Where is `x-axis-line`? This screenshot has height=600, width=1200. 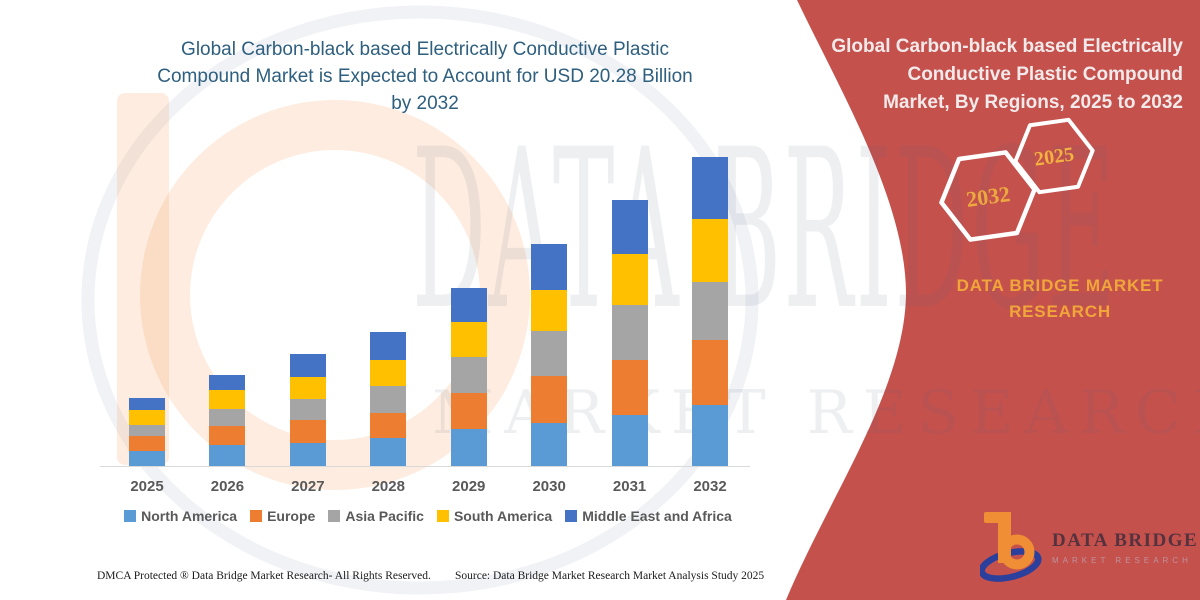
x-axis-line is located at coordinates (425, 466).